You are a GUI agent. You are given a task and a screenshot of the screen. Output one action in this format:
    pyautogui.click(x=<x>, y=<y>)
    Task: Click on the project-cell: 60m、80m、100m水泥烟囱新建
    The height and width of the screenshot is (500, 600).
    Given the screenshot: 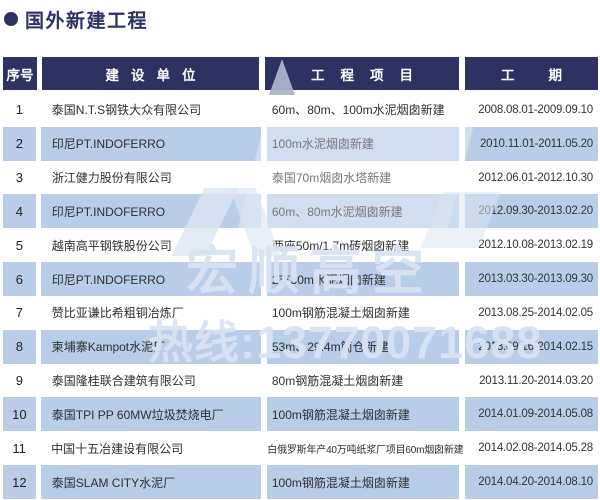 What is the action you would take?
    pyautogui.click(x=358, y=110)
    